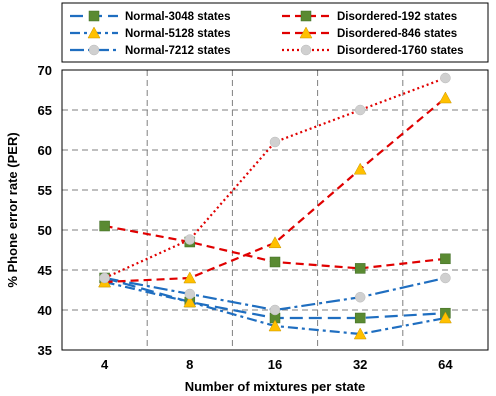  Describe the element at coordinates (45, 110) in the screenshot. I see `y-tick-label: 65` at that location.